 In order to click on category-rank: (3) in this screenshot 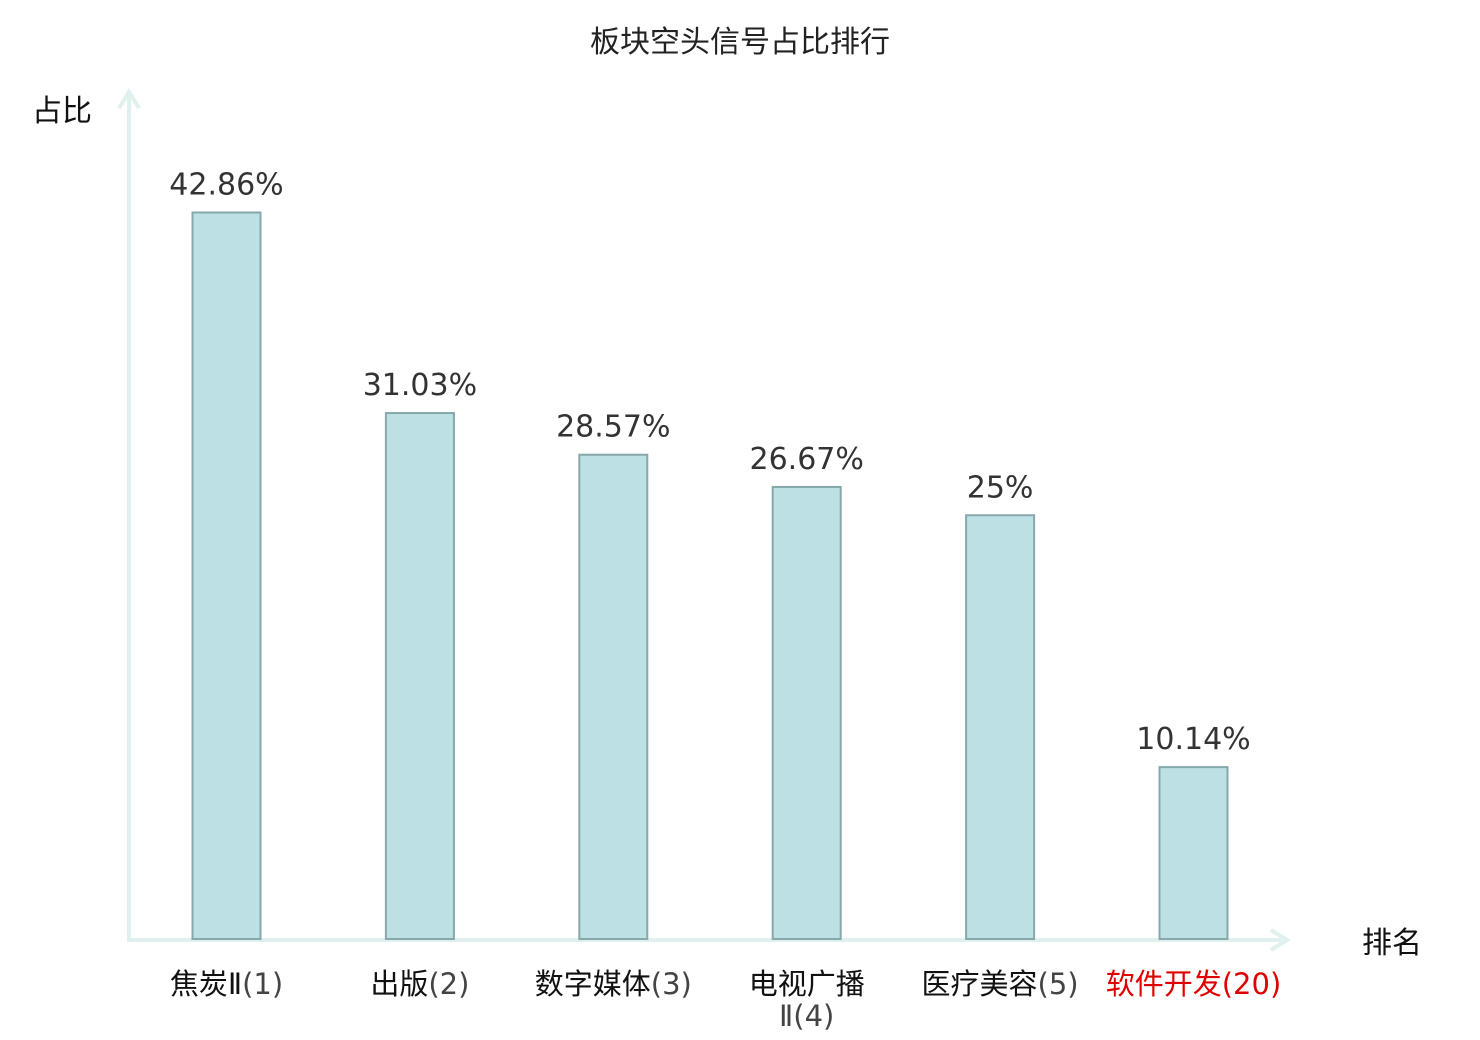, I will do `click(671, 984)`.